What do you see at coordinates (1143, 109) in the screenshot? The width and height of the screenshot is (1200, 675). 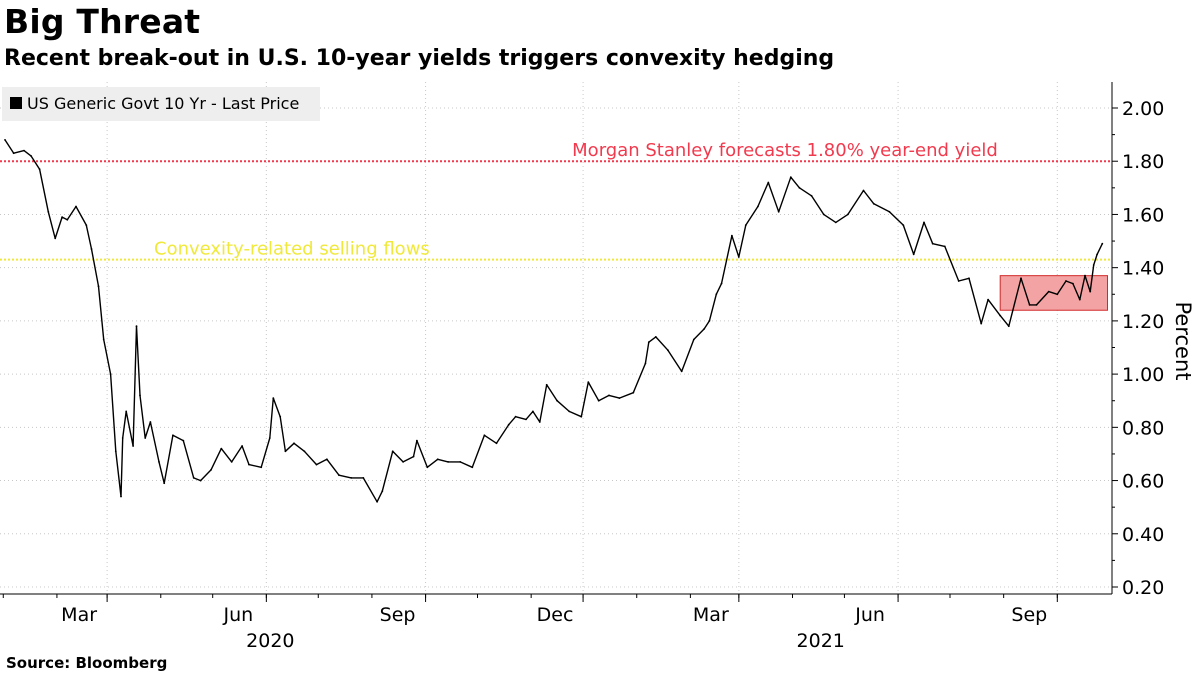 I see `y-tick-label: 2.00` at bounding box center [1143, 109].